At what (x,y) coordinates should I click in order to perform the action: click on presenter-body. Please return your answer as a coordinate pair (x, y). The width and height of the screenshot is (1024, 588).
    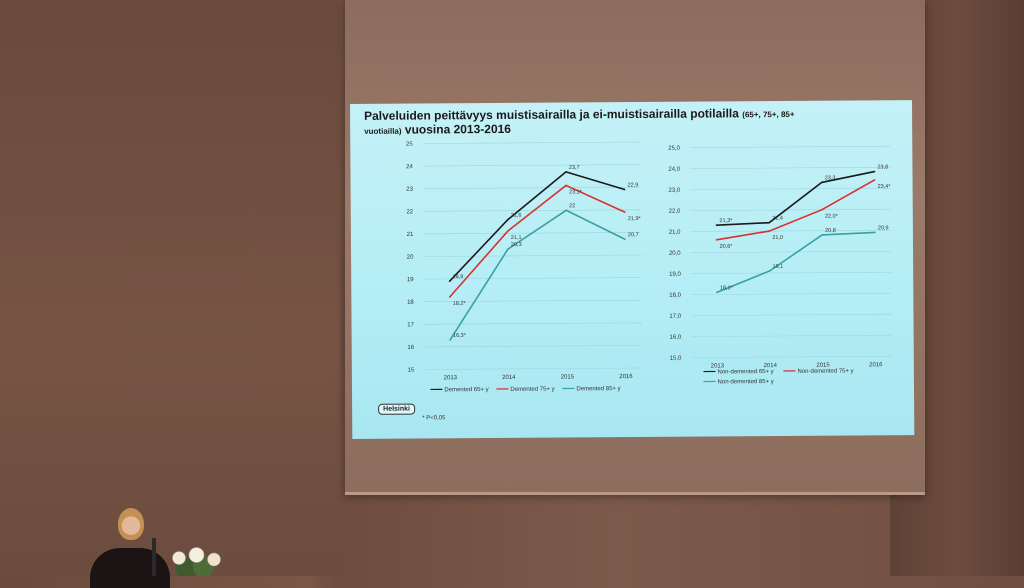
    Looking at the image, I should click on (130, 568).